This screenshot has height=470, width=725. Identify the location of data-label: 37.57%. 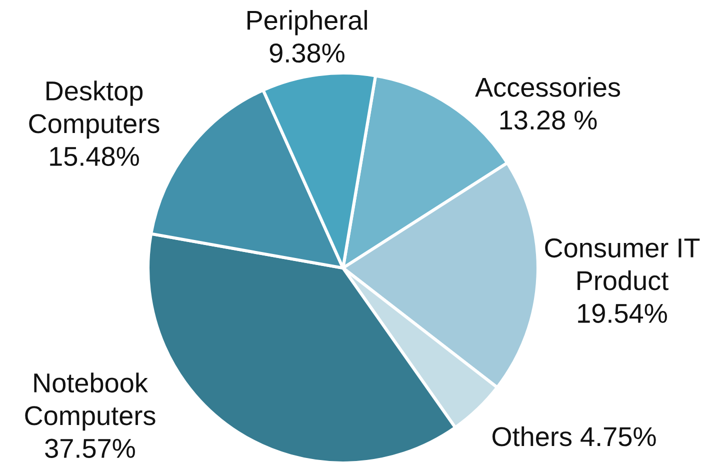
(90, 448).